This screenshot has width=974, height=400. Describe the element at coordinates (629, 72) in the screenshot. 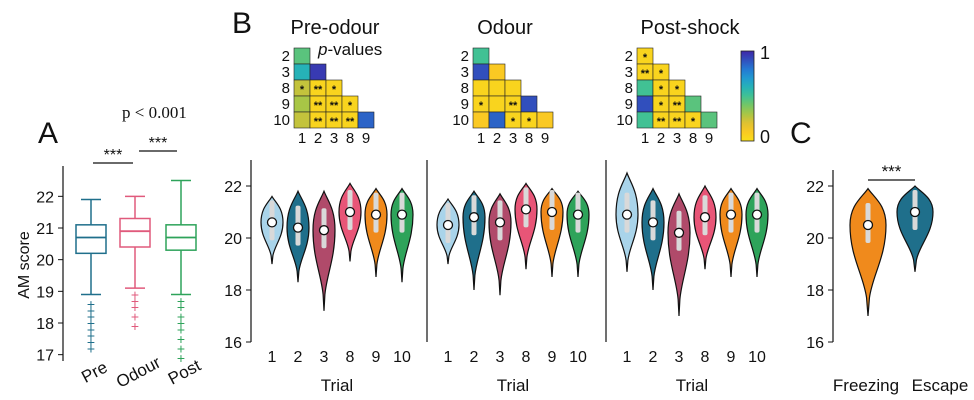

I see `row-label: 3` at that location.